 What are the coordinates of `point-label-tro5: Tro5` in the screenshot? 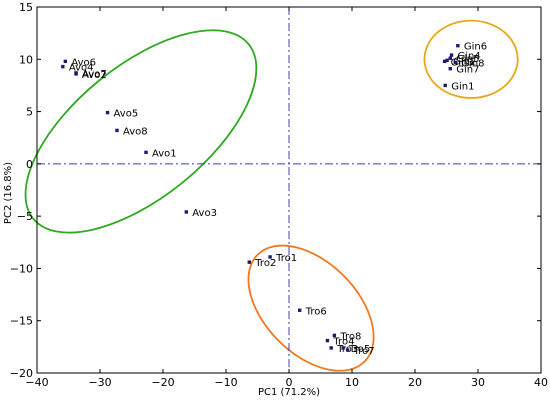 It's located at (359, 349).